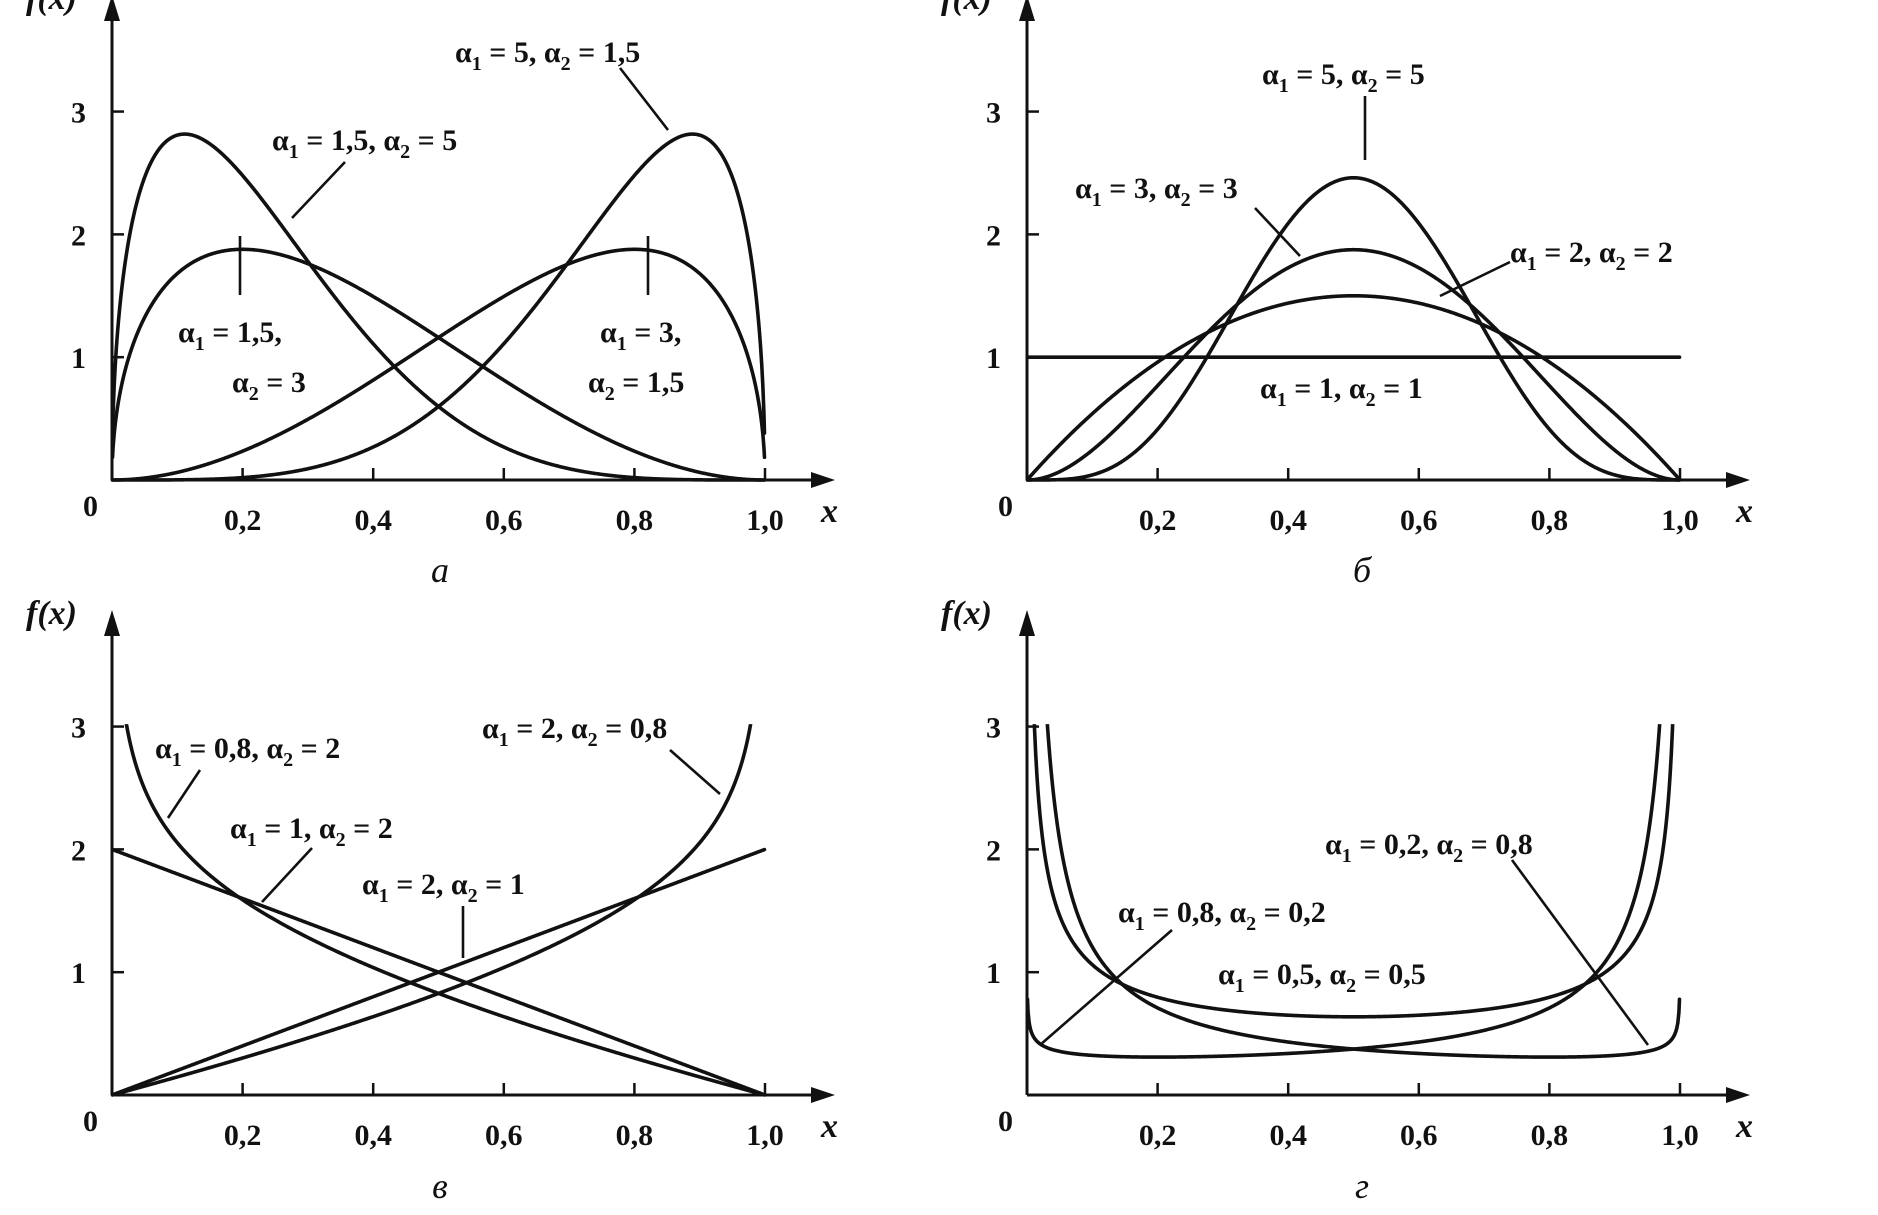 This screenshot has height=1215, width=1878. I want to click on series-annotation: α1 = 1, α2 = 1, so click(1341, 391).